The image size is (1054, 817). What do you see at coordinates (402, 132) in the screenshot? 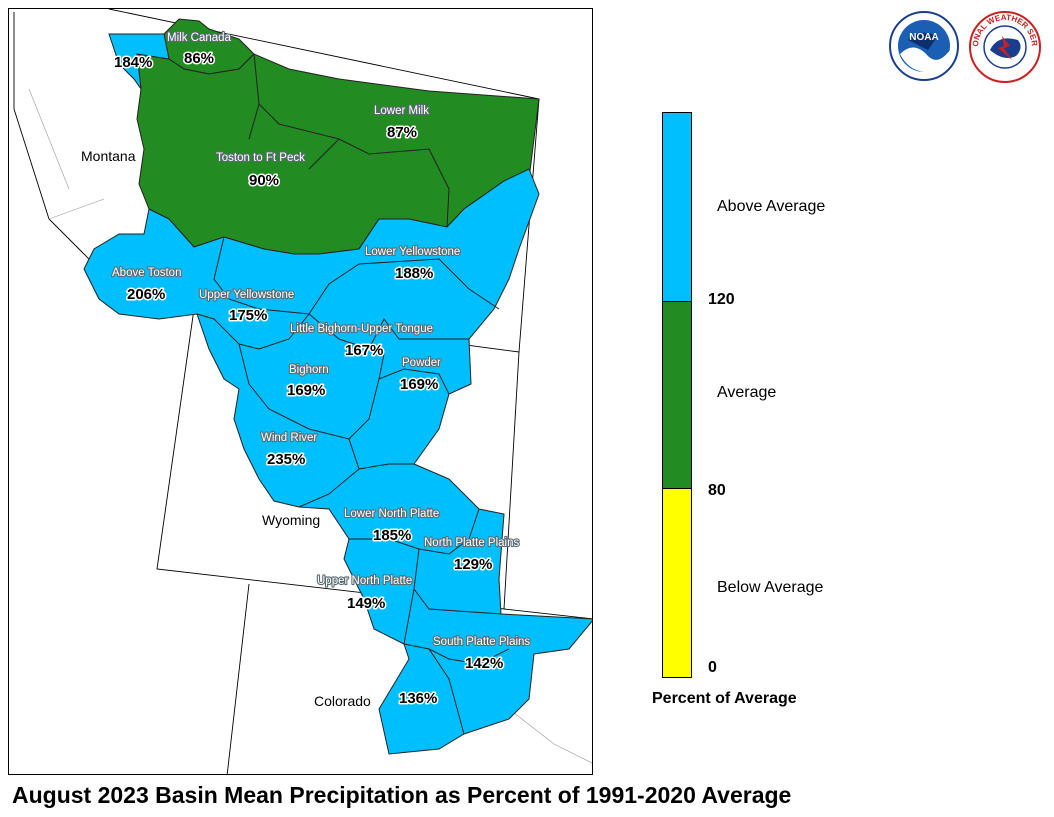
I see `basin-value-lower-milk: 87%` at bounding box center [402, 132].